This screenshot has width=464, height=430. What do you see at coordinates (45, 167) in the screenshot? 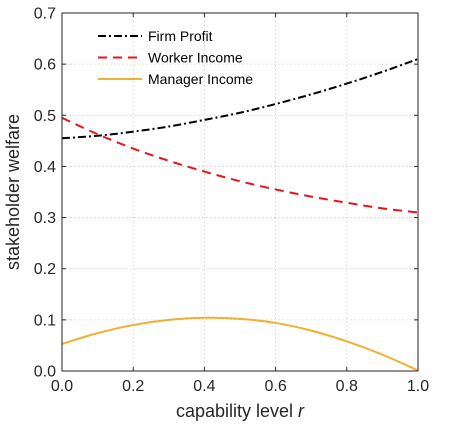
I see `y-tick-label: 0.4` at bounding box center [45, 167].